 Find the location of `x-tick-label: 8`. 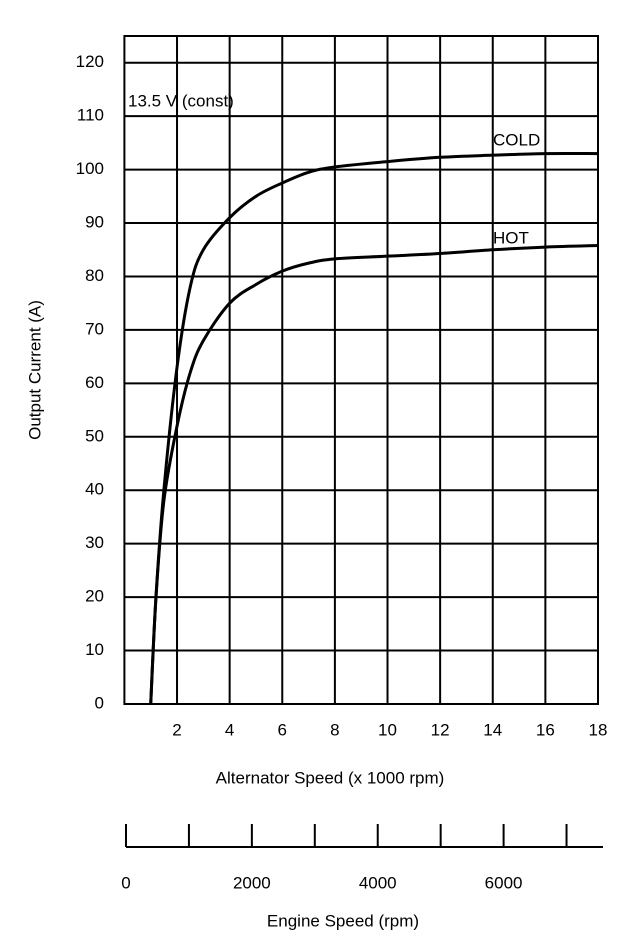

x-tick-label: 8 is located at coordinates (334, 729).